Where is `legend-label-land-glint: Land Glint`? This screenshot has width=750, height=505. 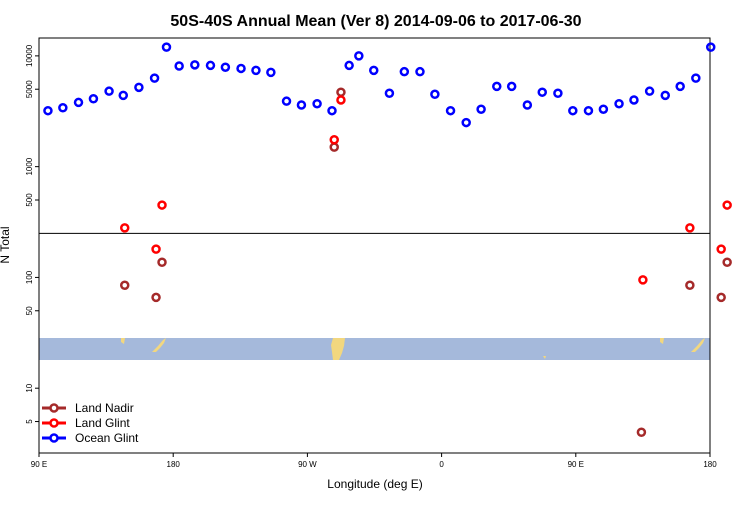
legend-label-land-glint: Land Glint is located at coordinates (102, 423).